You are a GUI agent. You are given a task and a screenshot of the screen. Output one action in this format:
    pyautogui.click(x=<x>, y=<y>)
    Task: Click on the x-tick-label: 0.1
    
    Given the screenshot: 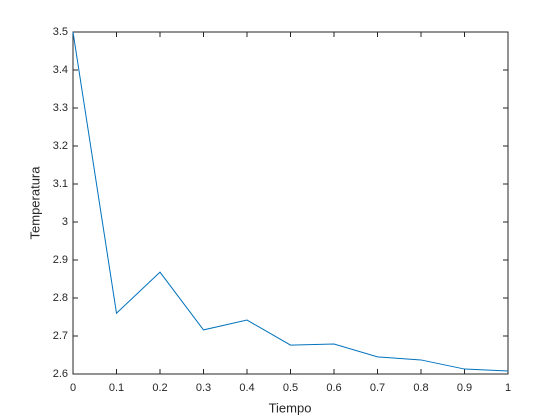 What is the action you would take?
    pyautogui.click(x=116, y=388)
    